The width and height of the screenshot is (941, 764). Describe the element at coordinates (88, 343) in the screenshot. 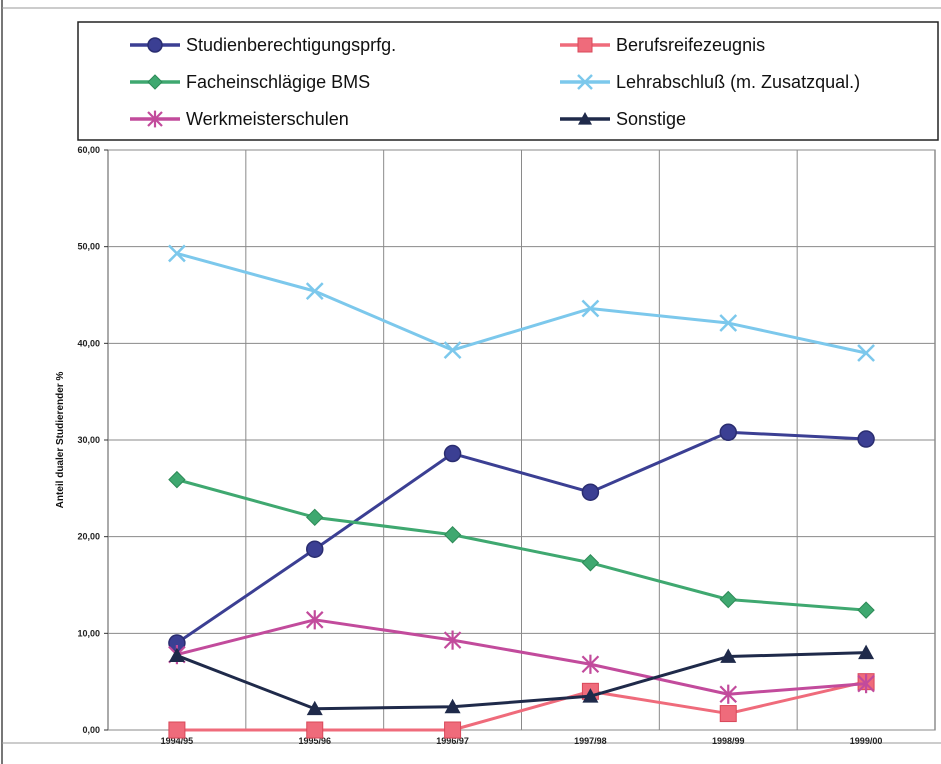

I see `y-tick-label: 40,00` at that location.